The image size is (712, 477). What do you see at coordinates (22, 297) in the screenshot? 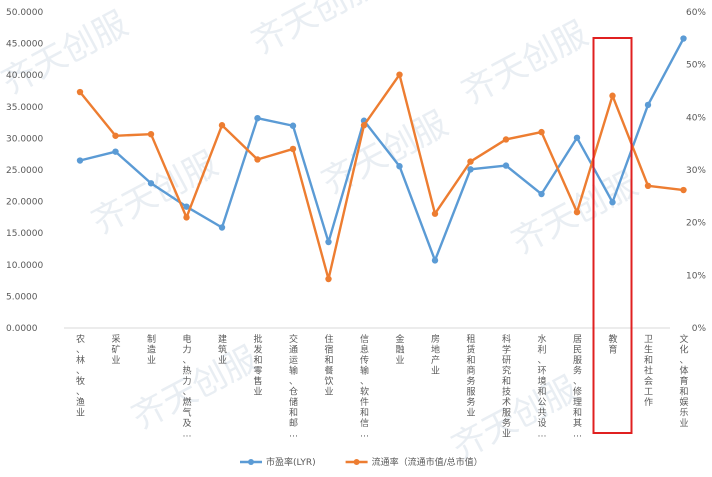
I see `left-tick-label: 5.0000` at bounding box center [22, 297].